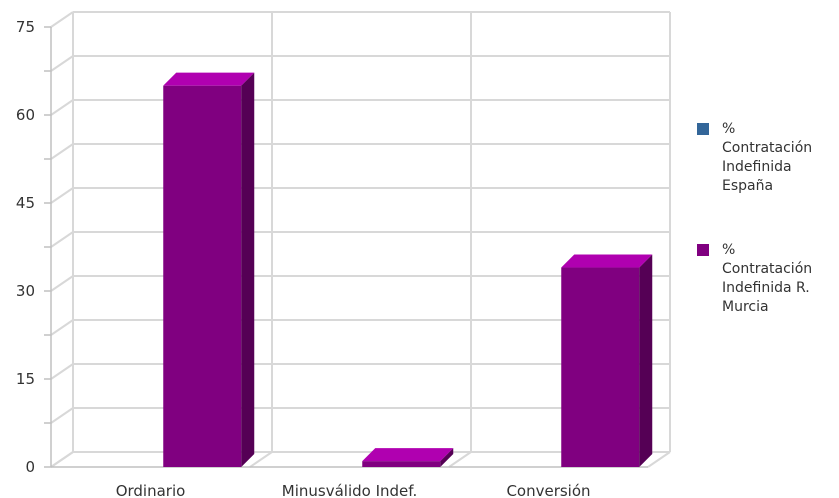 The image size is (839, 498). I want to click on bar-ordinario, so click(209, 270).